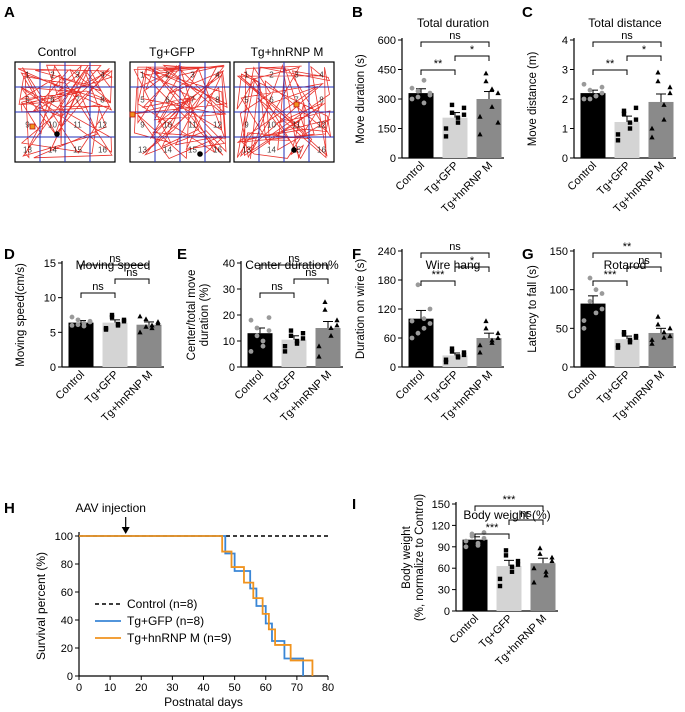 This screenshot has width=685, height=712. I want to click on y-tick-label: 120, so click(387, 310).